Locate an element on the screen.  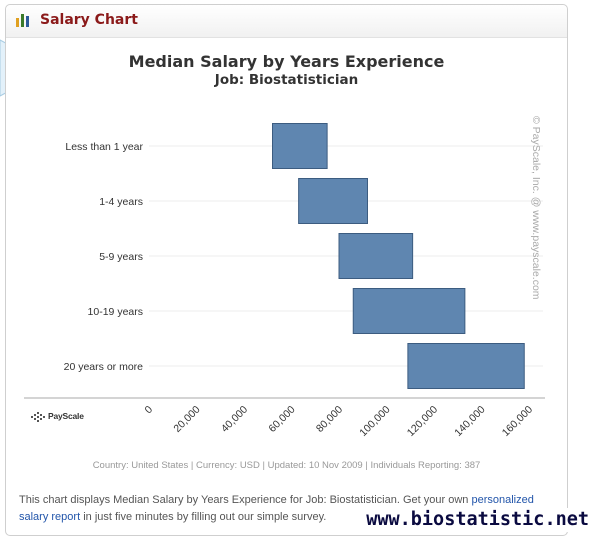
category-label: Less than 1 year is located at coordinates (104, 147).